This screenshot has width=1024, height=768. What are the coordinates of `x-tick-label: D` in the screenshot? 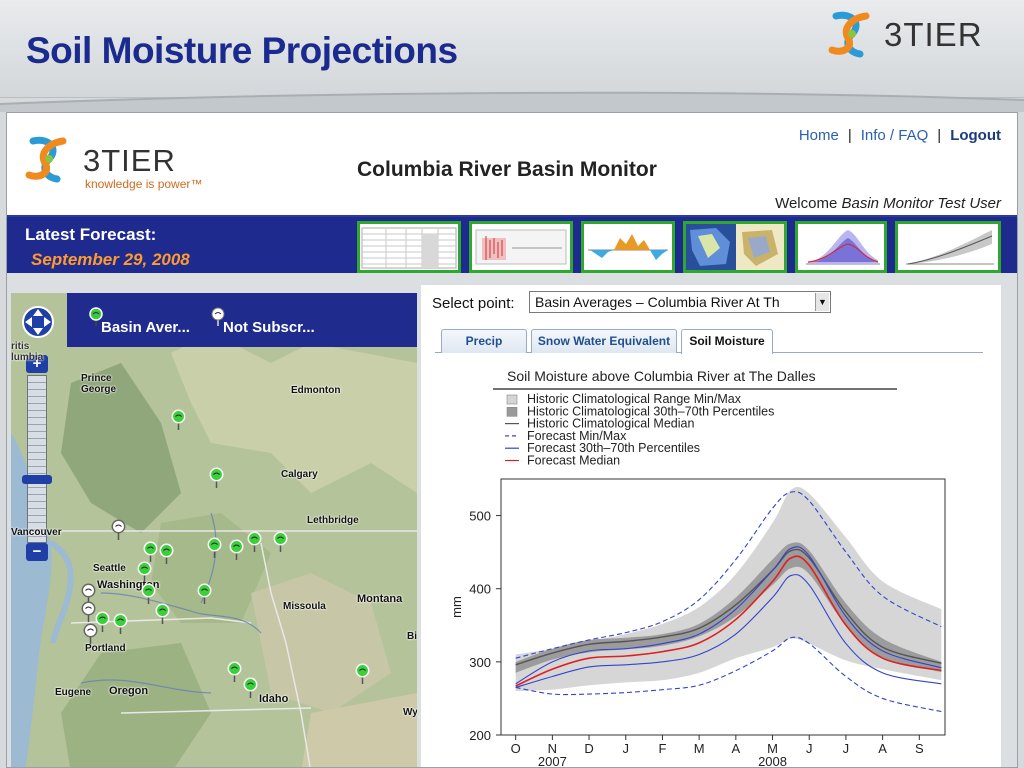 It's located at (588, 748).